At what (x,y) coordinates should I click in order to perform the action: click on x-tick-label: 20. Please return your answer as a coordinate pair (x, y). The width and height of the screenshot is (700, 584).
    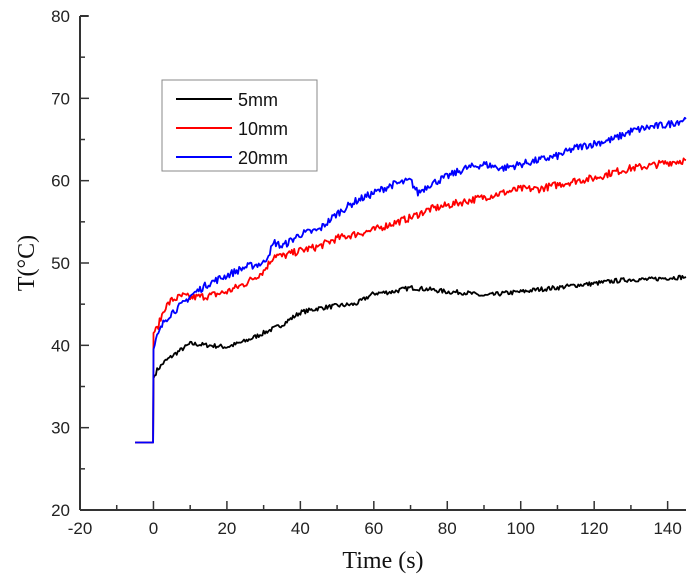
    Looking at the image, I should click on (226, 528).